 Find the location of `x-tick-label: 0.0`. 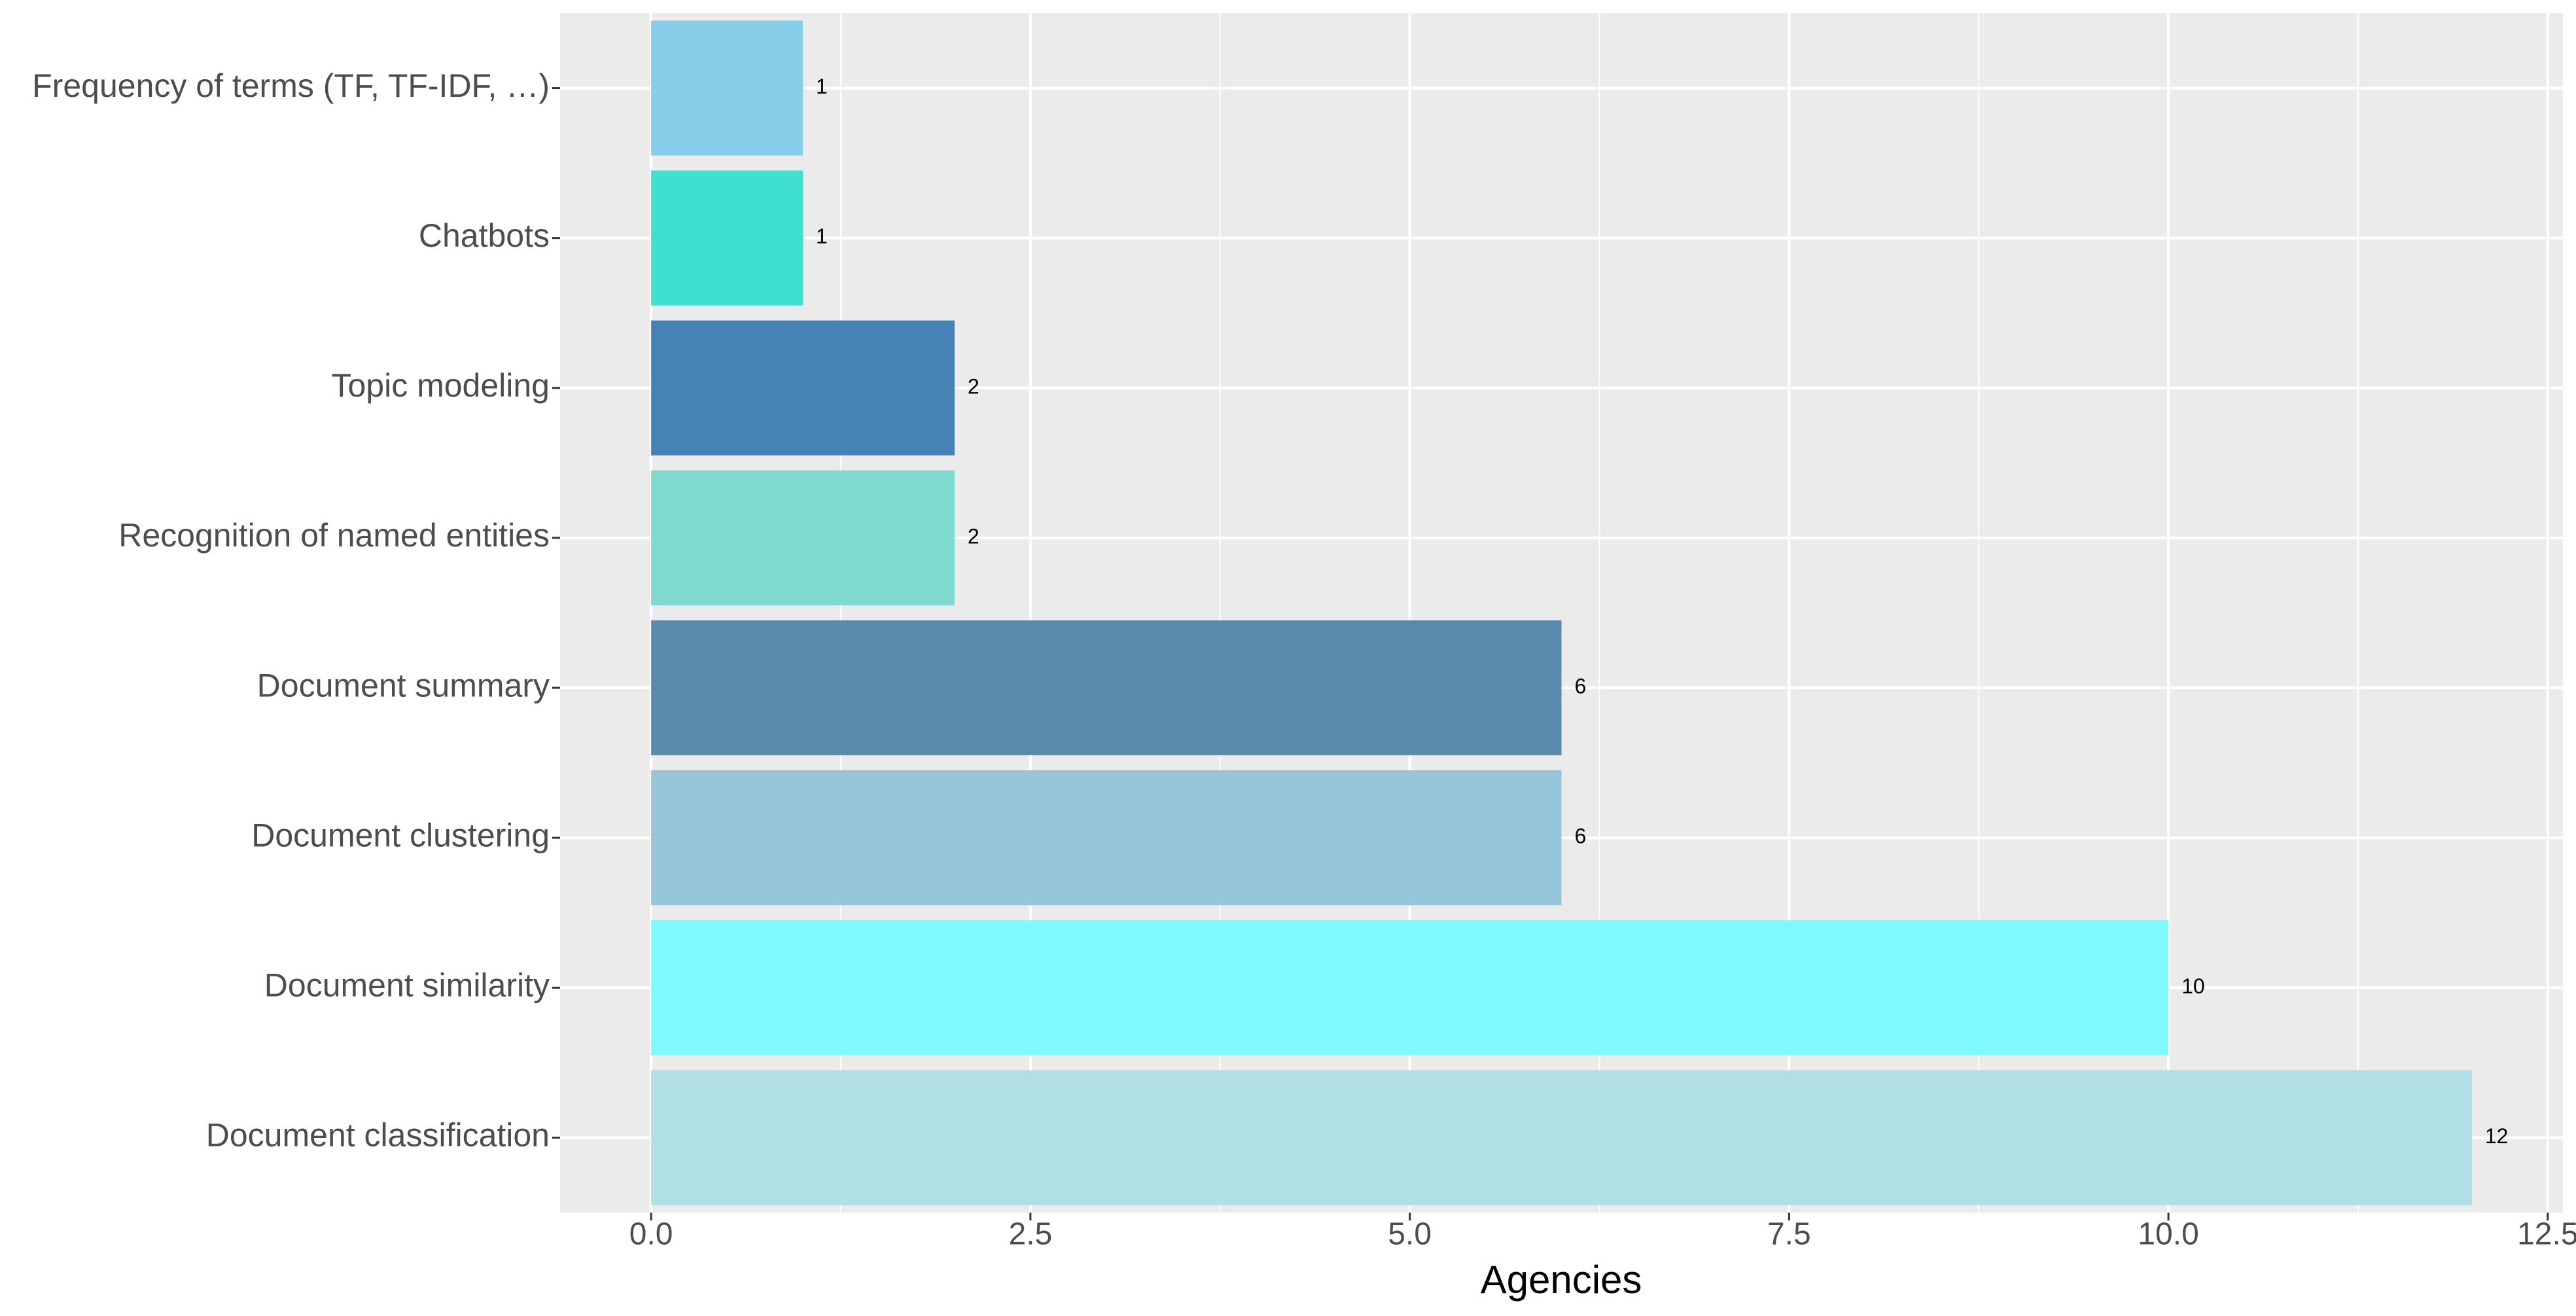

x-tick-label: 0.0 is located at coordinates (651, 1234).